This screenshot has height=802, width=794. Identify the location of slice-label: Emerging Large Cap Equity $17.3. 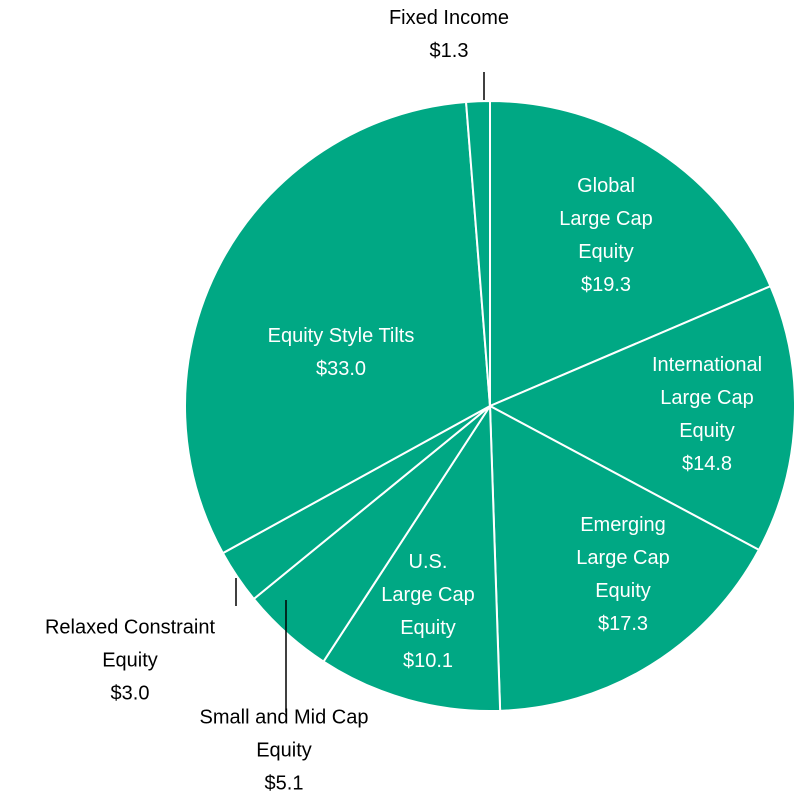
(622, 575).